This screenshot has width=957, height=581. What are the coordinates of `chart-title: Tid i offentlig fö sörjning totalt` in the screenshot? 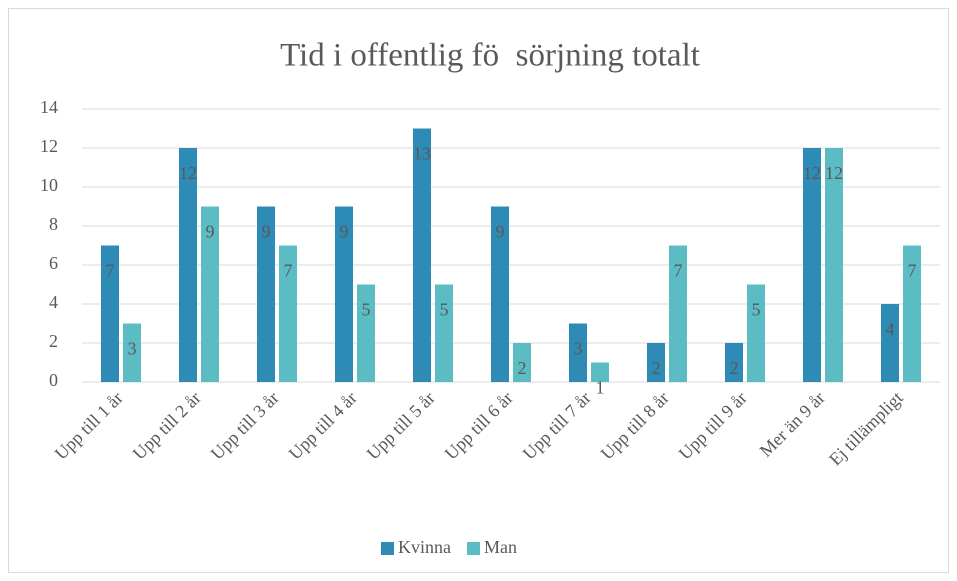 It's located at (490, 56).